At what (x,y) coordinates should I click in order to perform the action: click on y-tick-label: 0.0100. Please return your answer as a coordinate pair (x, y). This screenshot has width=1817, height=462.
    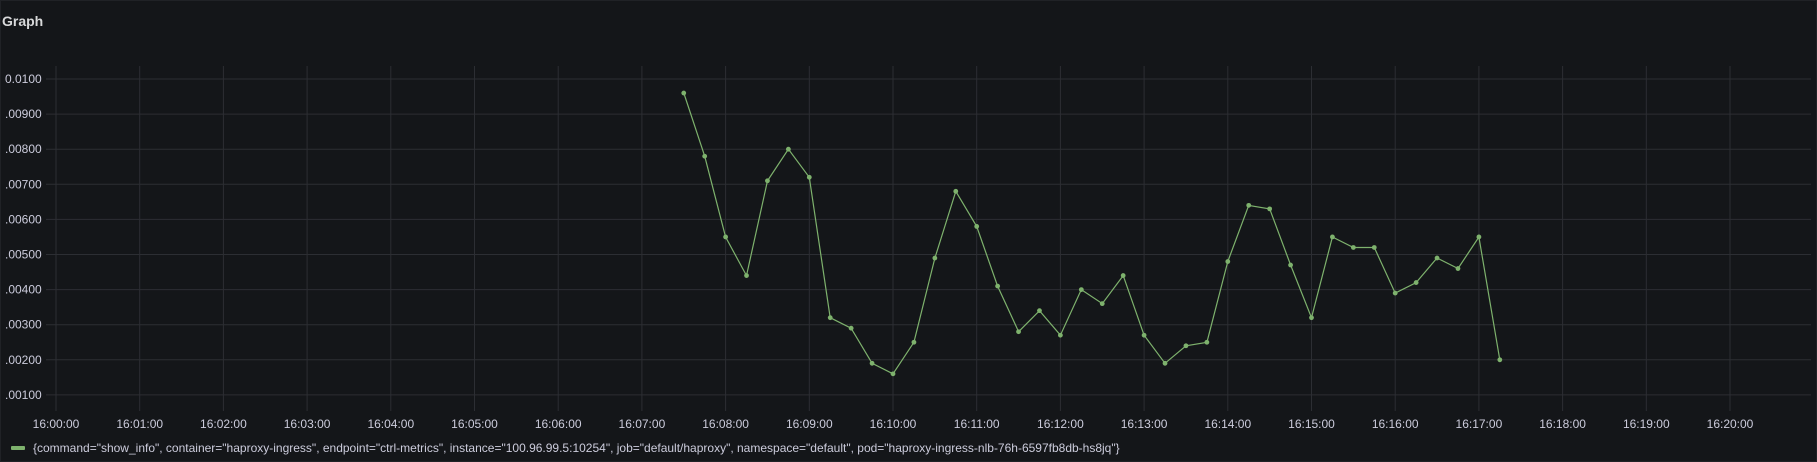
    Looking at the image, I should click on (23, 79).